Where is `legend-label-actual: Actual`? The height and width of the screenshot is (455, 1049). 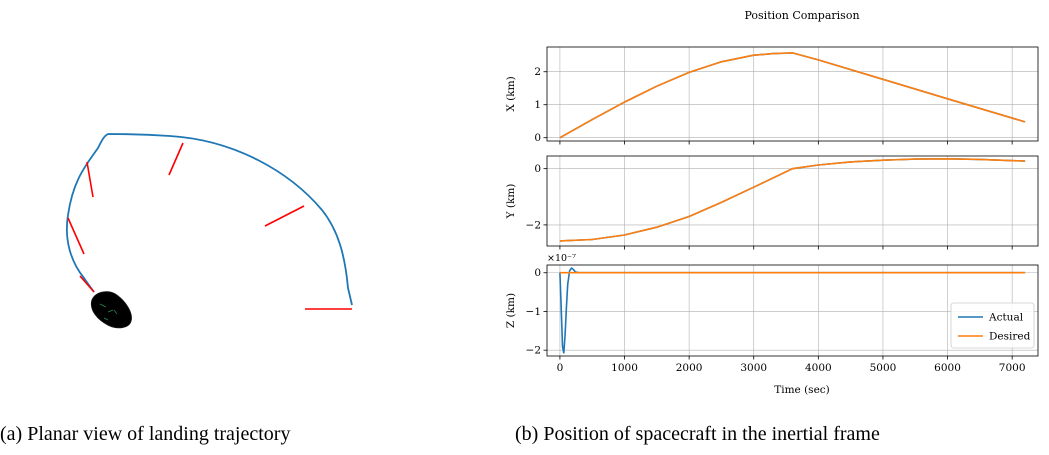 legend-label-actual: Actual is located at coordinates (1006, 318).